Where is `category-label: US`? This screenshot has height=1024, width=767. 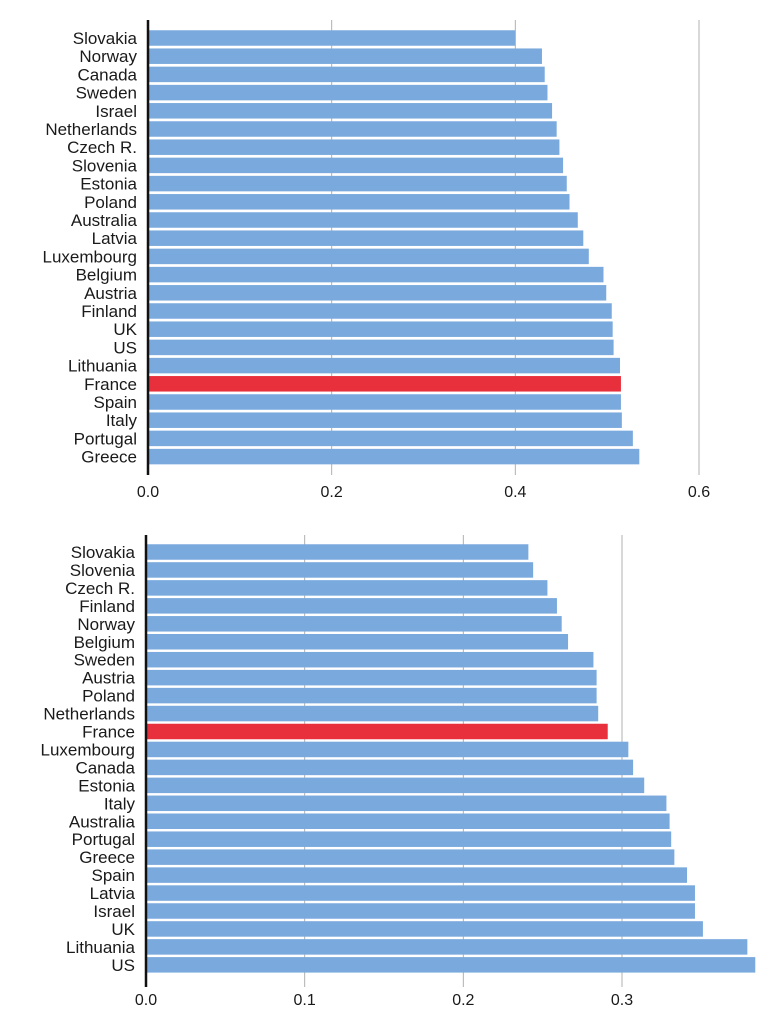
category-label: US is located at coordinates (125, 347).